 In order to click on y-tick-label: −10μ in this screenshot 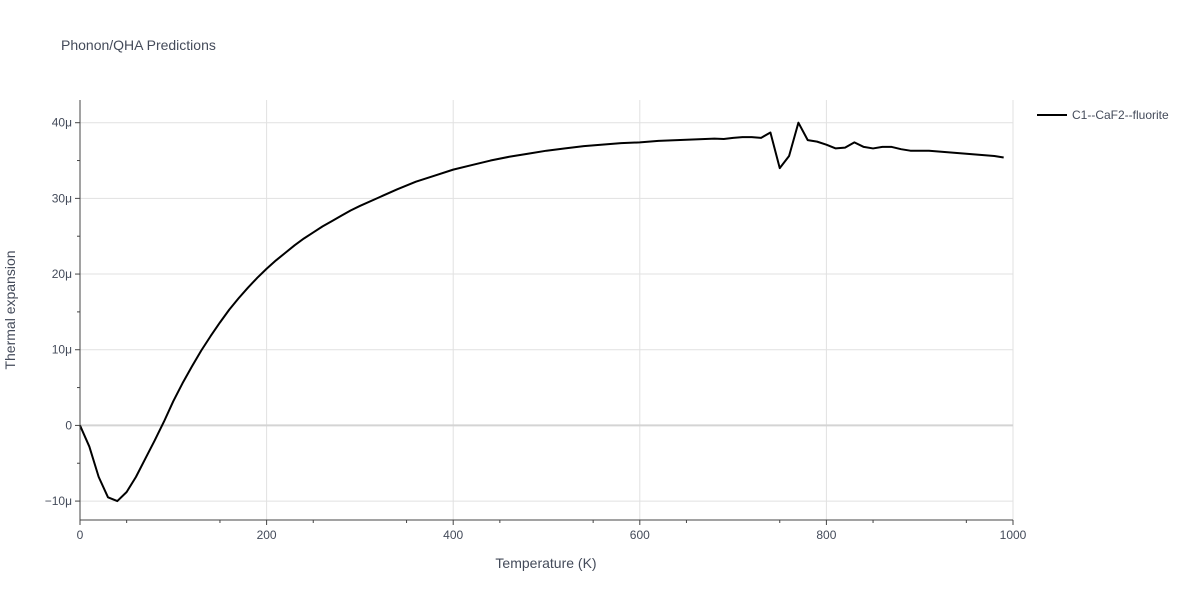, I will do `click(58, 501)`.